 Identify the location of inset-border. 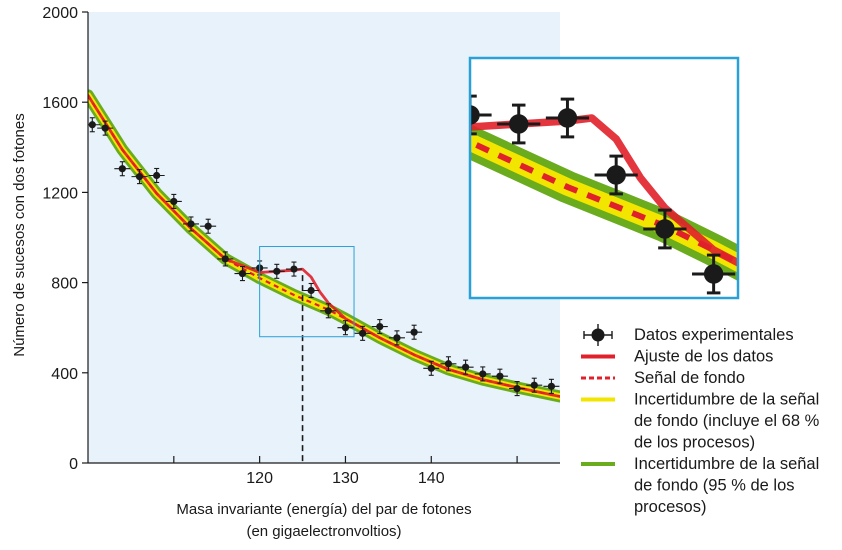
(604, 178).